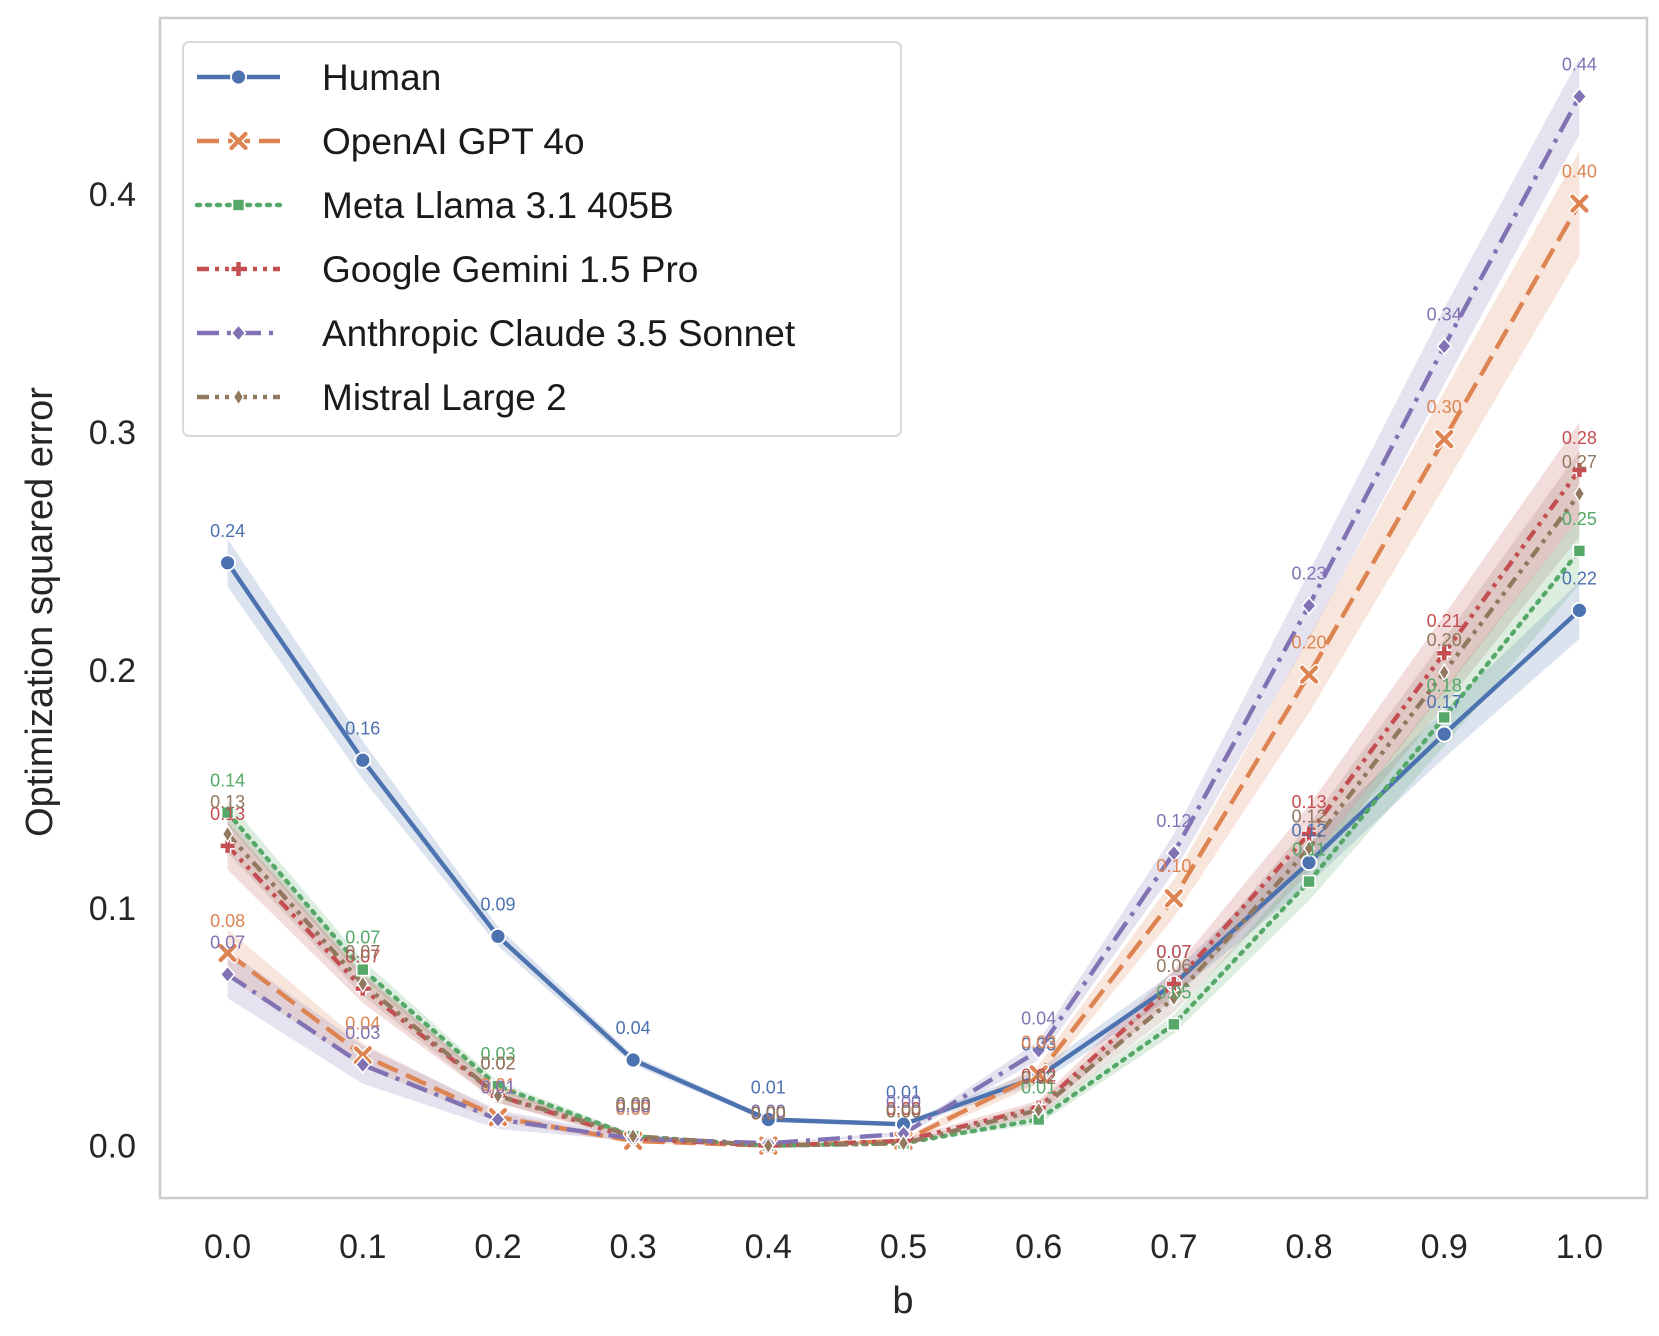 This screenshot has height=1336, width=1659. Describe the element at coordinates (362, 1023) in the screenshot. I see `data-label-1-1: 0.04` at that location.